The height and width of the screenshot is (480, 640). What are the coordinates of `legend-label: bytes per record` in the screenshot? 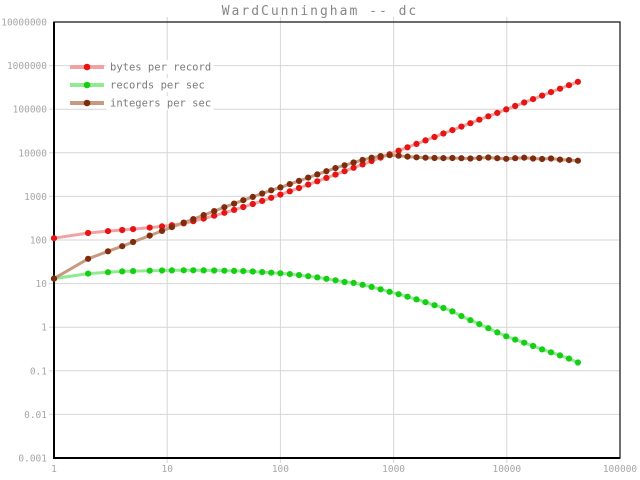 It's located at (160, 68).